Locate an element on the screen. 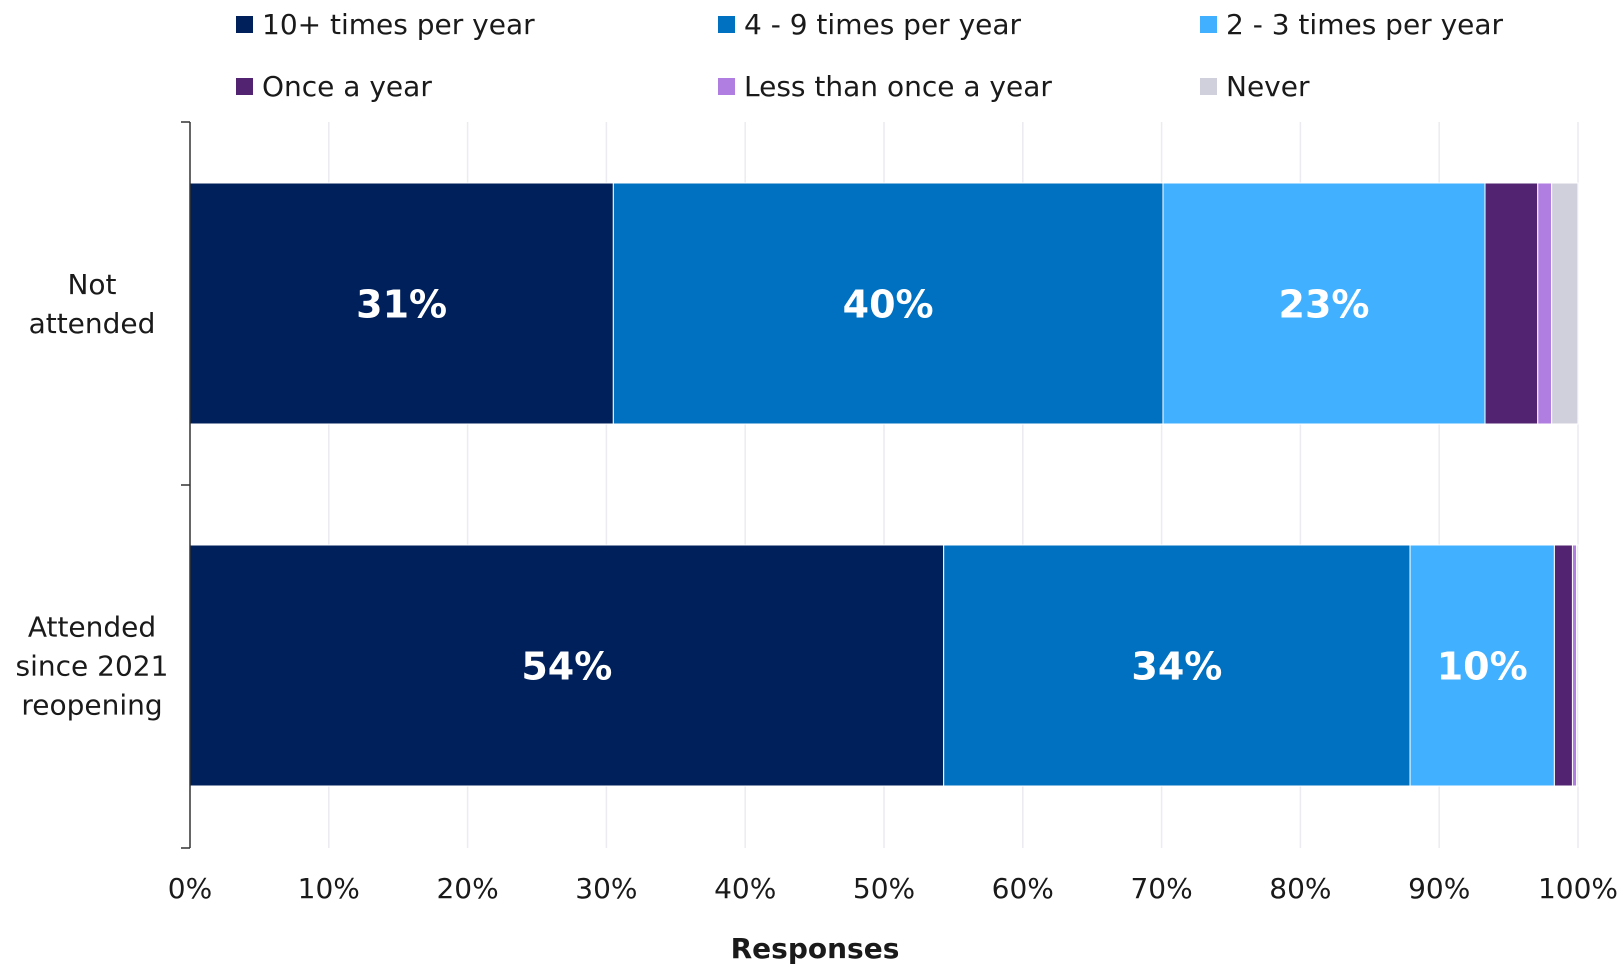 This screenshot has height=972, width=1623. legend-label: Never is located at coordinates (1268, 86).